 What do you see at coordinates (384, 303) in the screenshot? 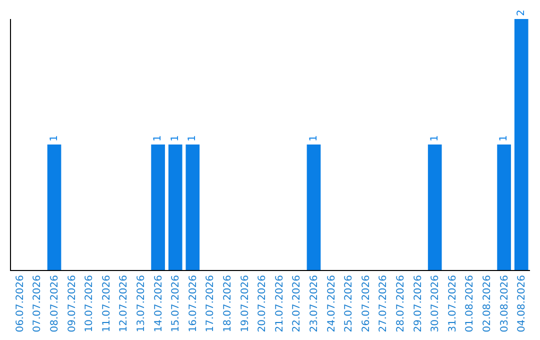
I see `x-tick-label: 27.07.2026` at bounding box center [384, 303].